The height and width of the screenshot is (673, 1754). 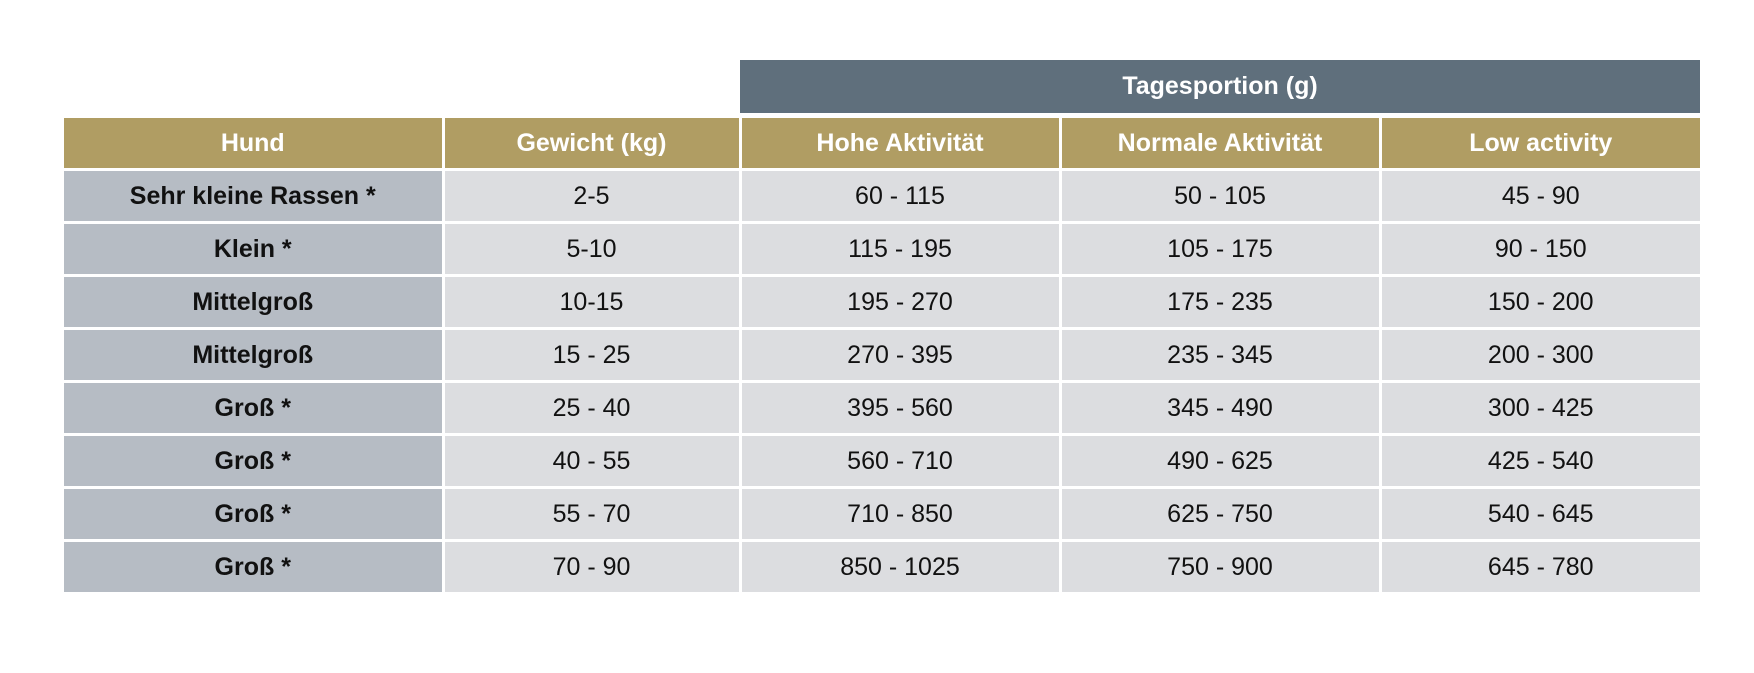 What do you see at coordinates (591, 302) in the screenshot?
I see `weight-cell: 10-15` at bounding box center [591, 302].